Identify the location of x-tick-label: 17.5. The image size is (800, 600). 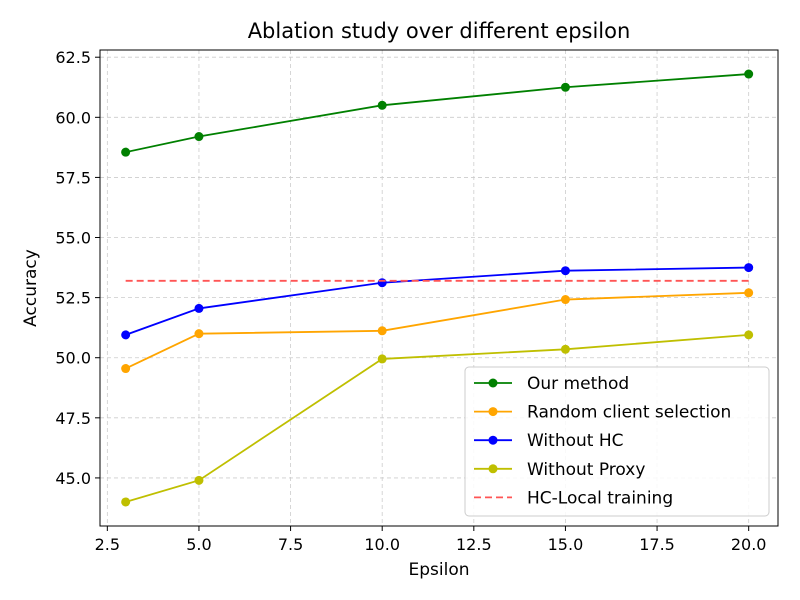
(657, 544).